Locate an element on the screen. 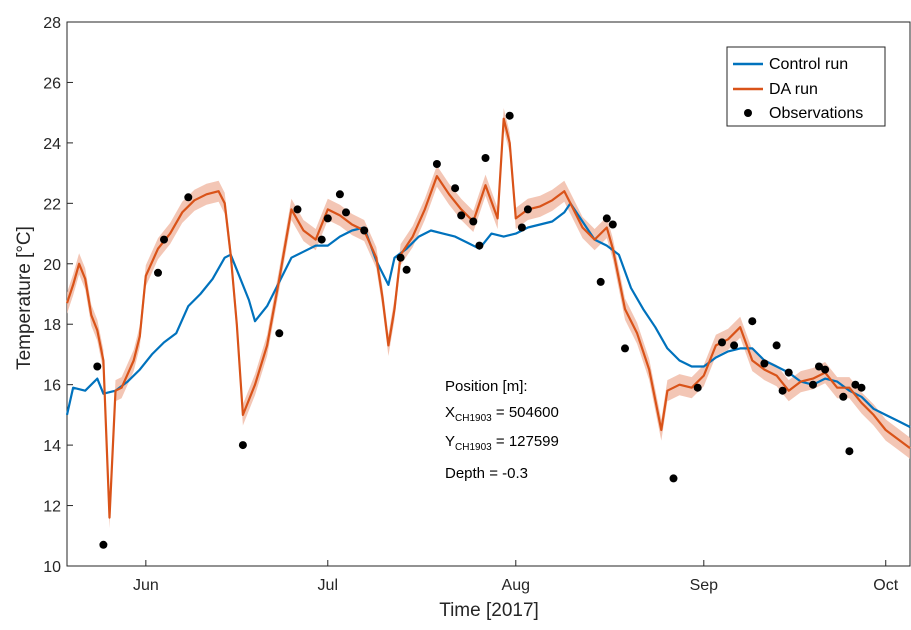 Image resolution: width=911 pixels, height=630 pixels. annotation-y-label: Y is located at coordinates (450, 441).